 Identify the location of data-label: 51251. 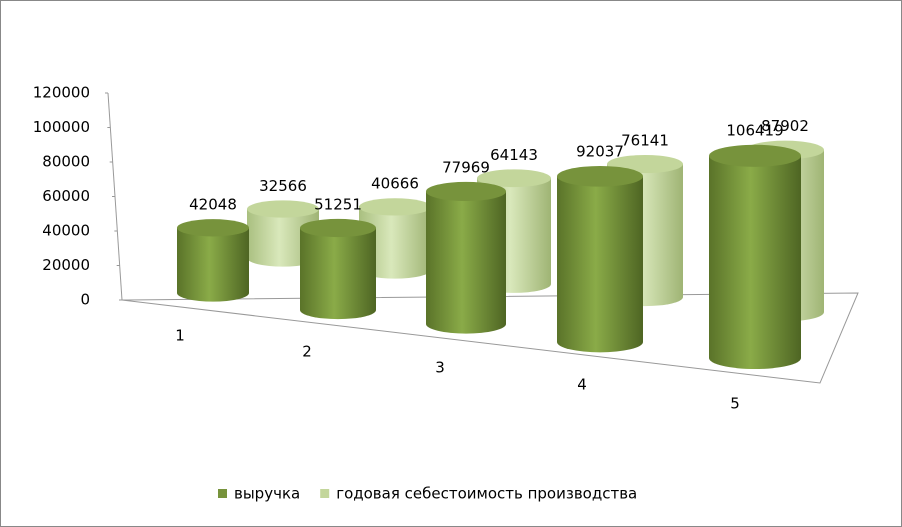
(338, 204).